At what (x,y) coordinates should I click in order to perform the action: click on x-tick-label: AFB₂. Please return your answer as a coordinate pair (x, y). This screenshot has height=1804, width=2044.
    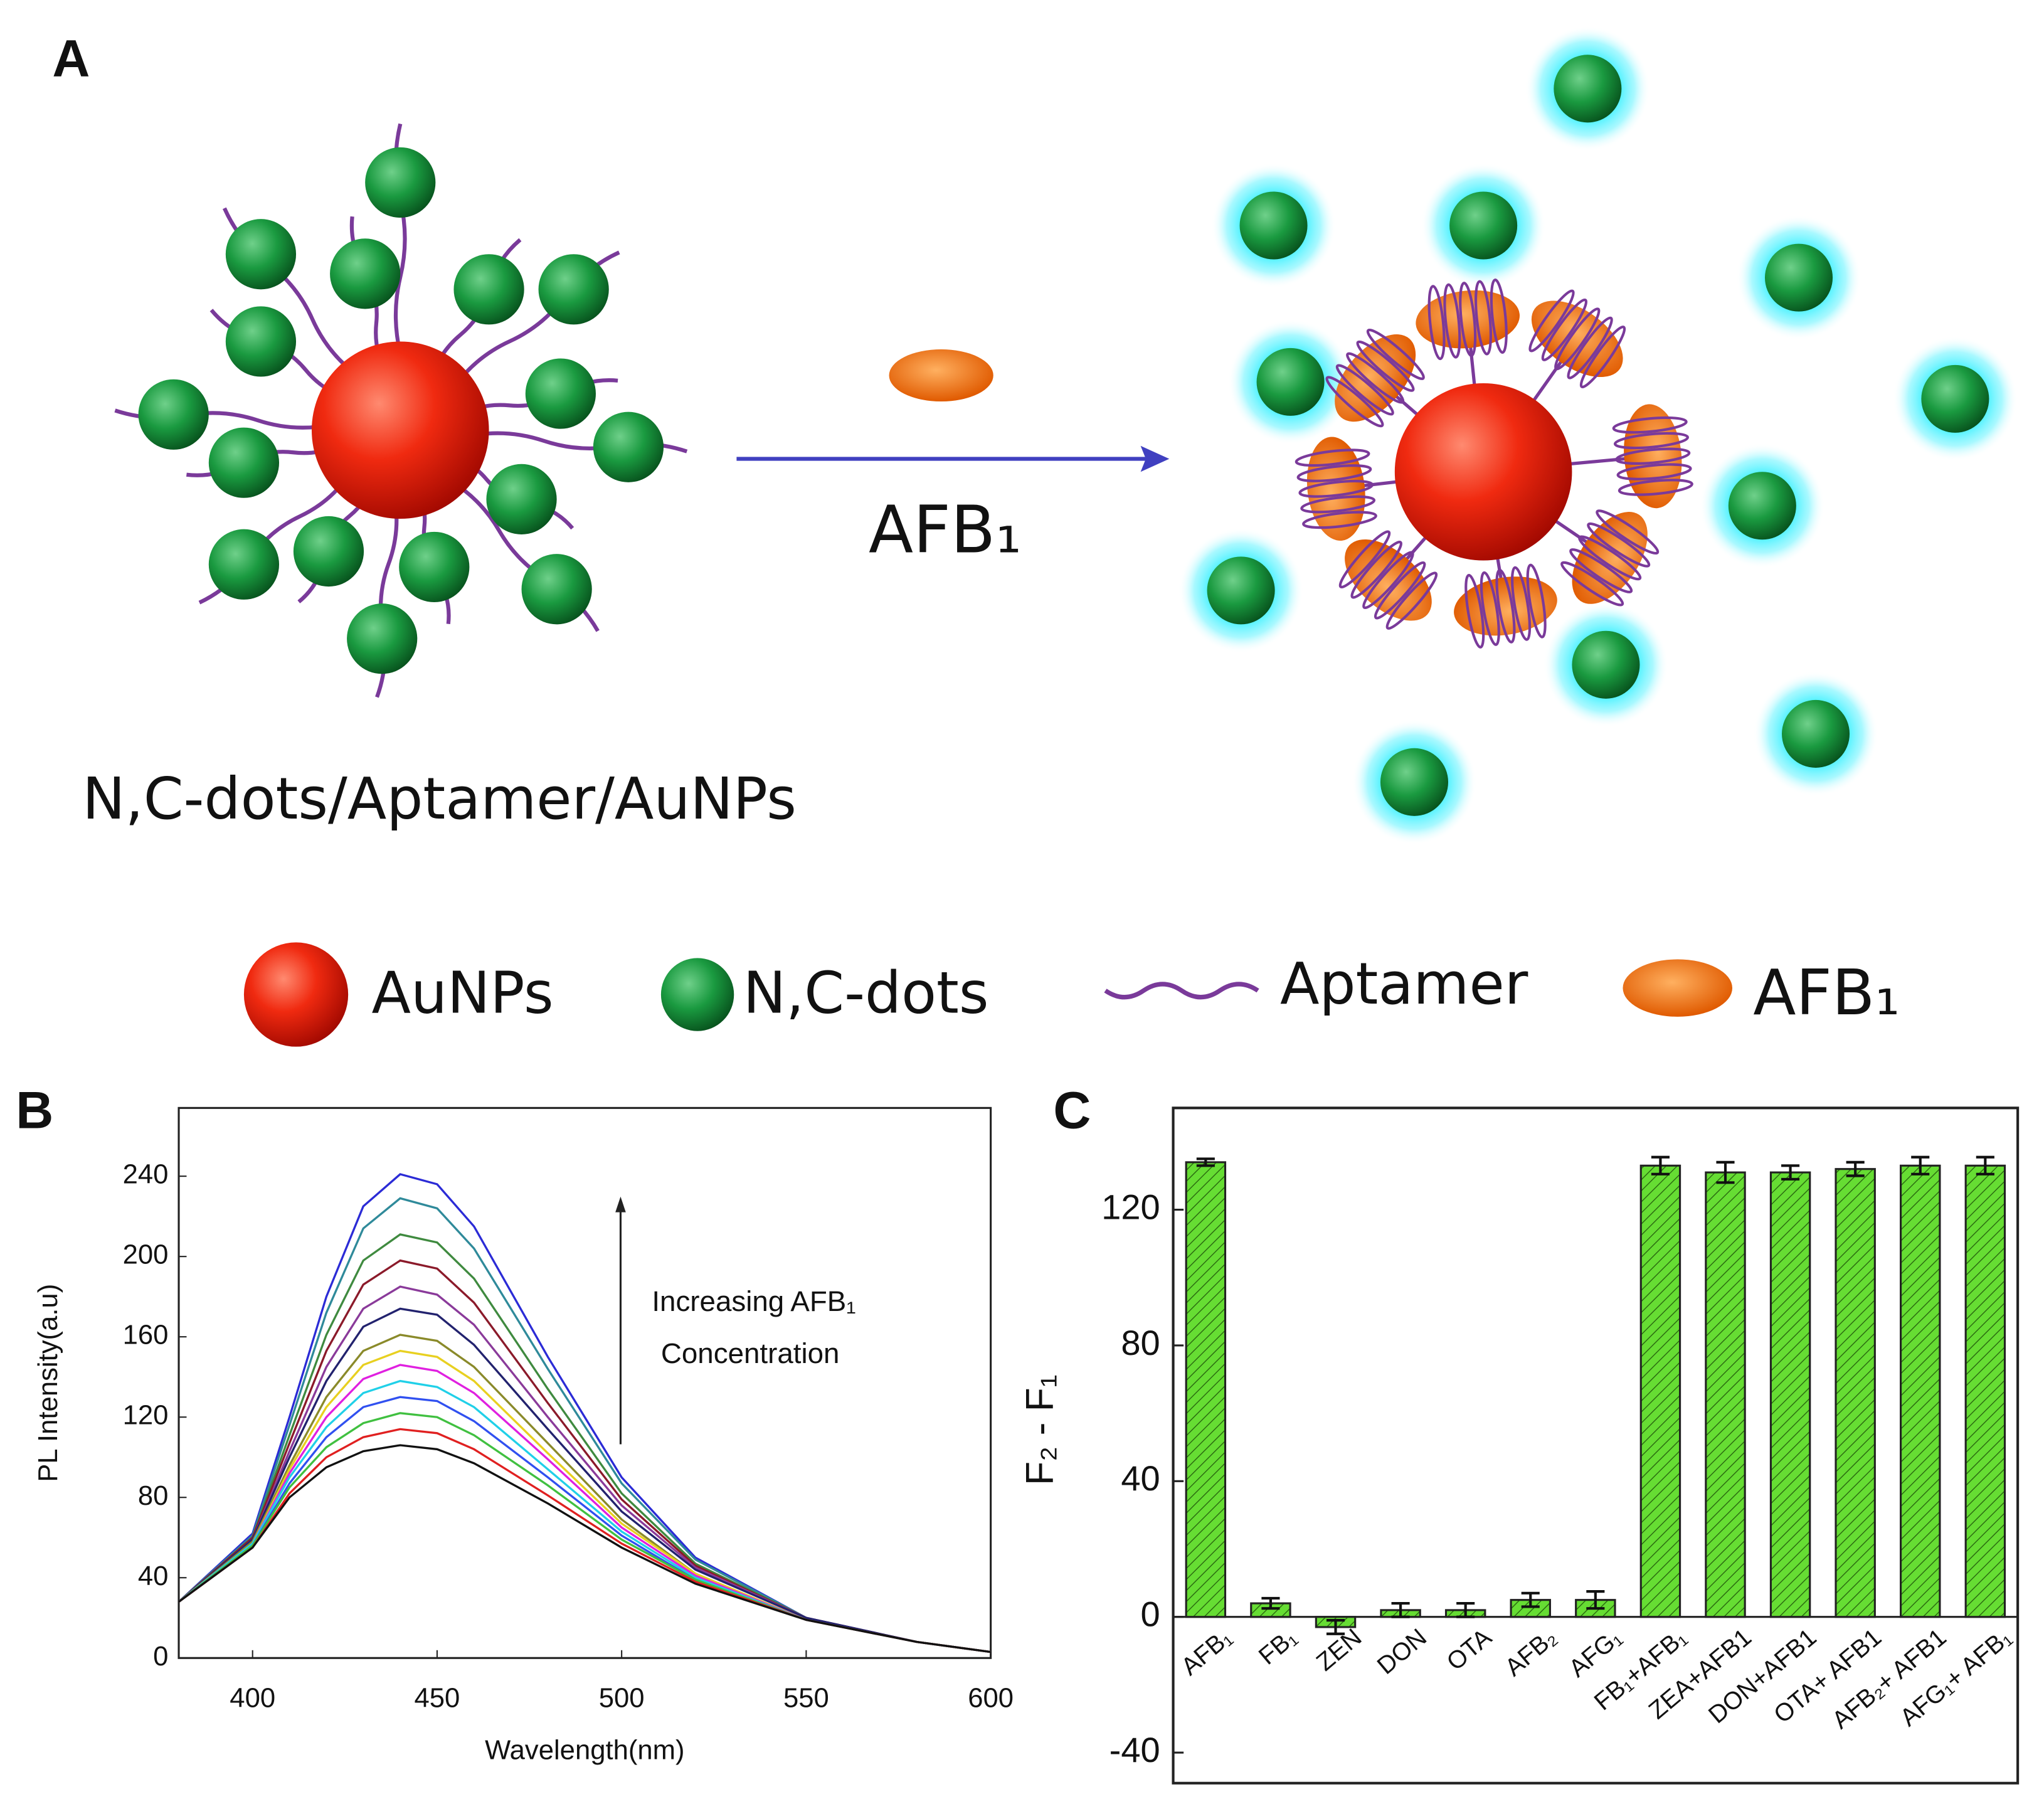
    Looking at the image, I should click on (1531, 1652).